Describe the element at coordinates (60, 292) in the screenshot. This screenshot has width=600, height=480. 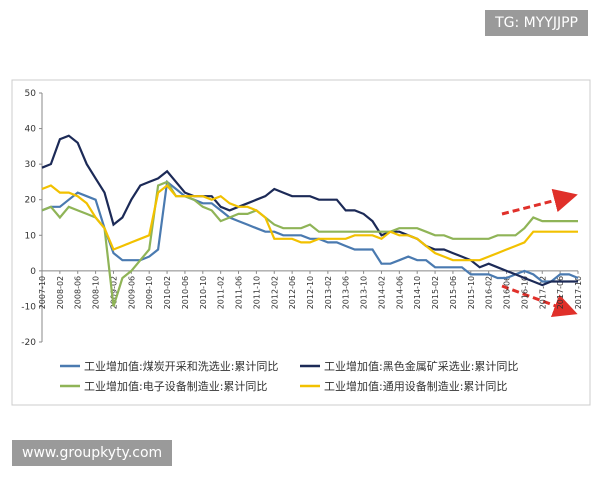
I see `x-tick-label: 2008-02` at that location.